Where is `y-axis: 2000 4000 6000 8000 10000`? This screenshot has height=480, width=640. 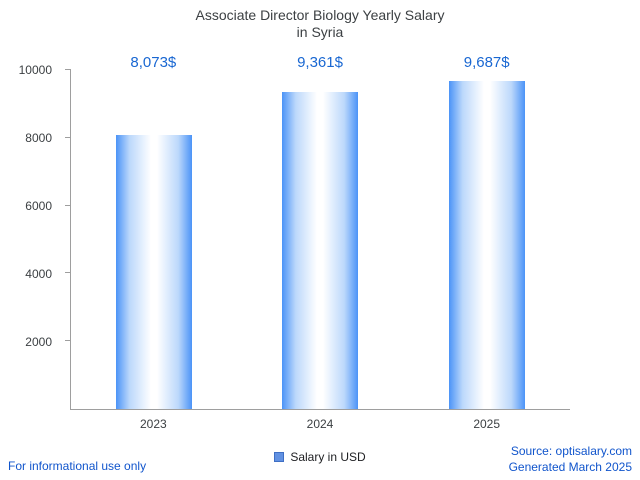 y-axis: 2000 4000 6000 8000 10000 is located at coordinates (31, 236).